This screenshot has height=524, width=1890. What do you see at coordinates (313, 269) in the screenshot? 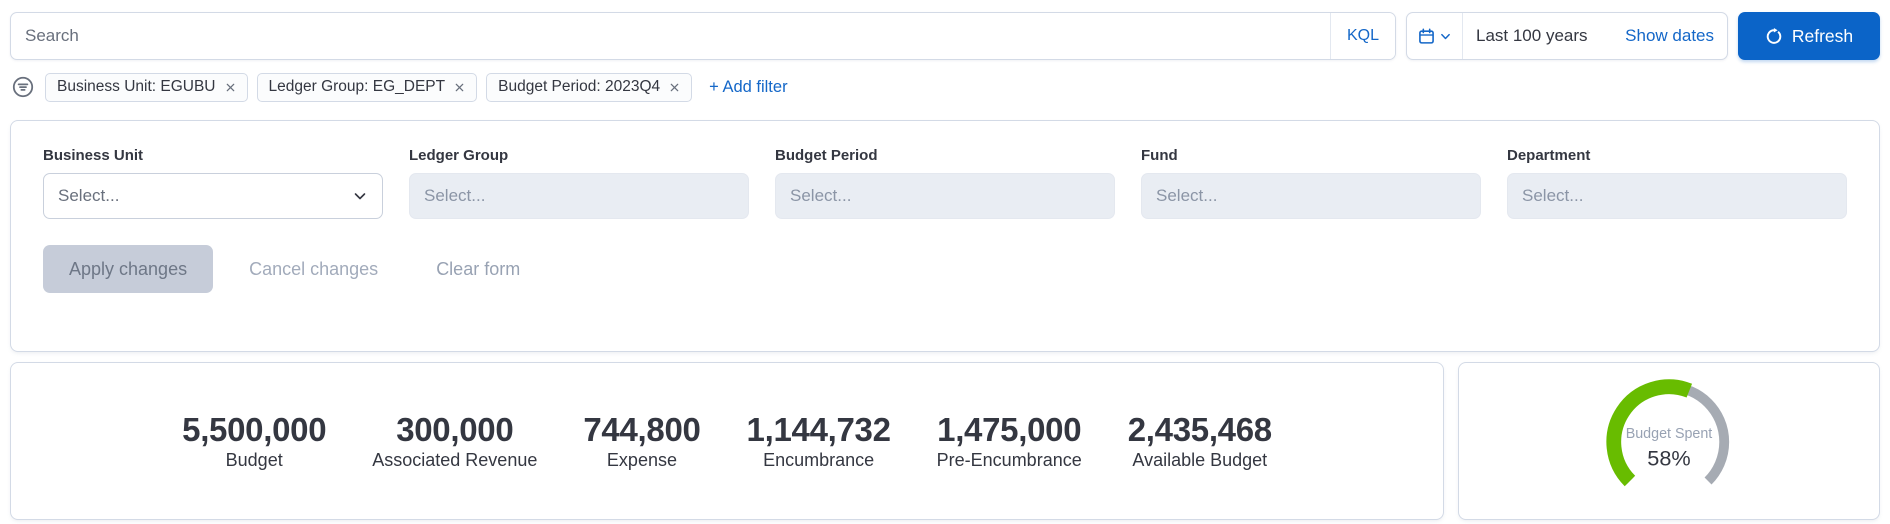
I see `cancel-changes-button: Cancel changes` at bounding box center [313, 269].